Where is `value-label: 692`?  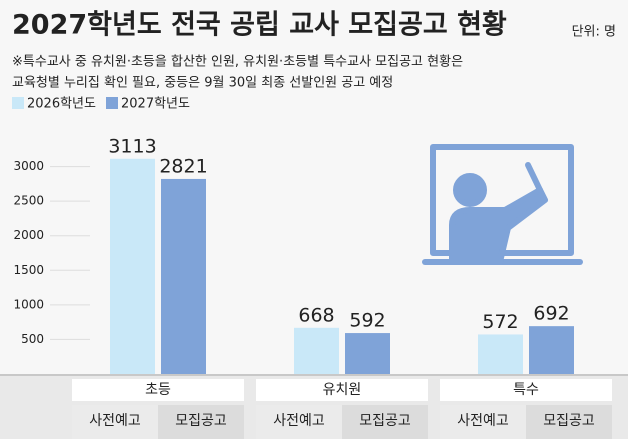
value-label: 692 is located at coordinates (551, 314).